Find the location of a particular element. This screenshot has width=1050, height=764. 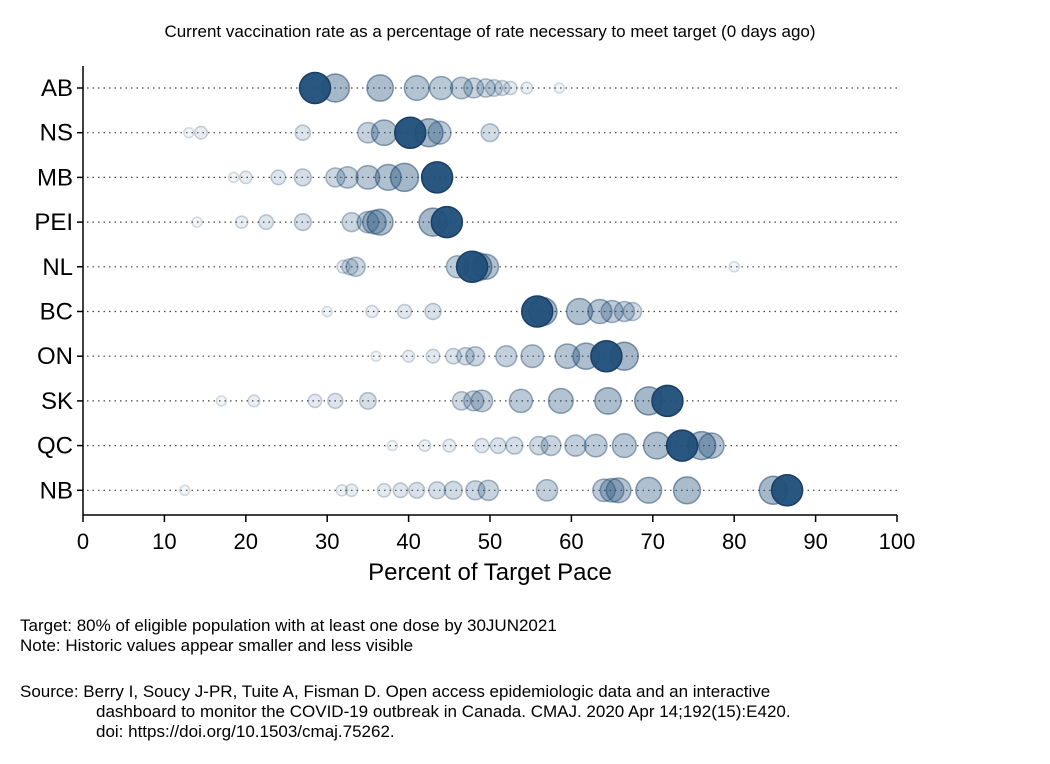

y-label-sk: SK is located at coordinates (57, 401).